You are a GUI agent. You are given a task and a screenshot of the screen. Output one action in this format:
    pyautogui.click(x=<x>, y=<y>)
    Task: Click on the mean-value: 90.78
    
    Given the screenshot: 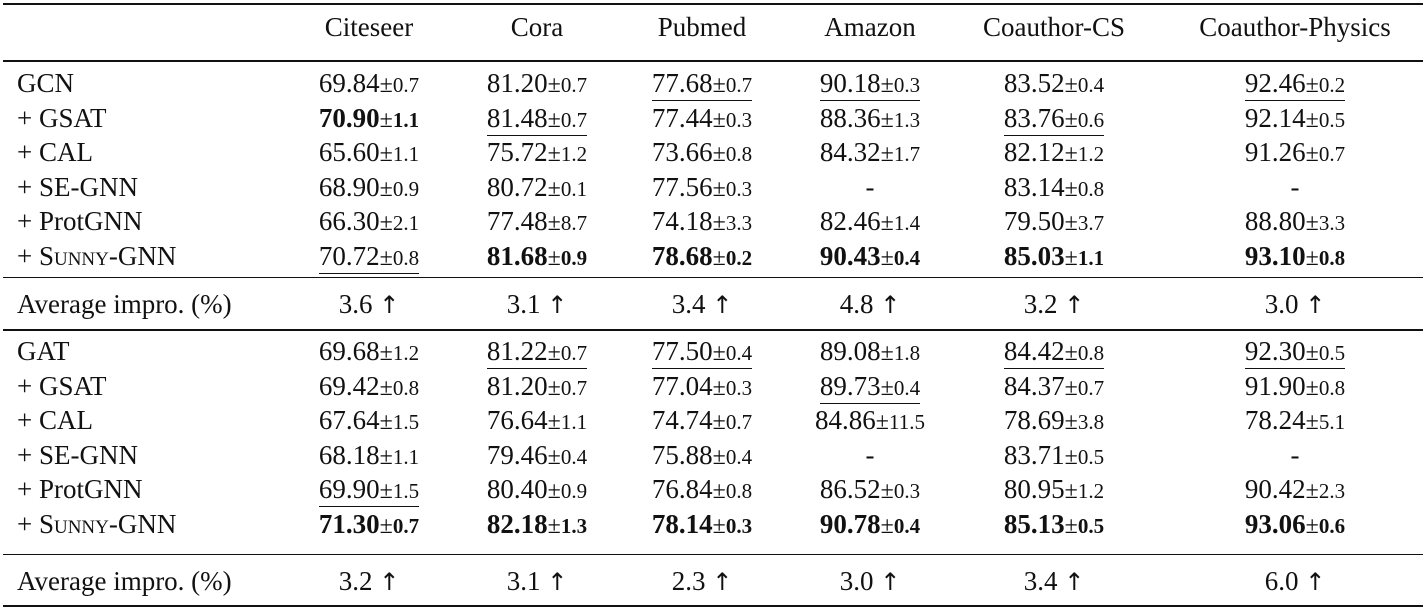 What is the action you would take?
    pyautogui.click(x=850, y=524)
    